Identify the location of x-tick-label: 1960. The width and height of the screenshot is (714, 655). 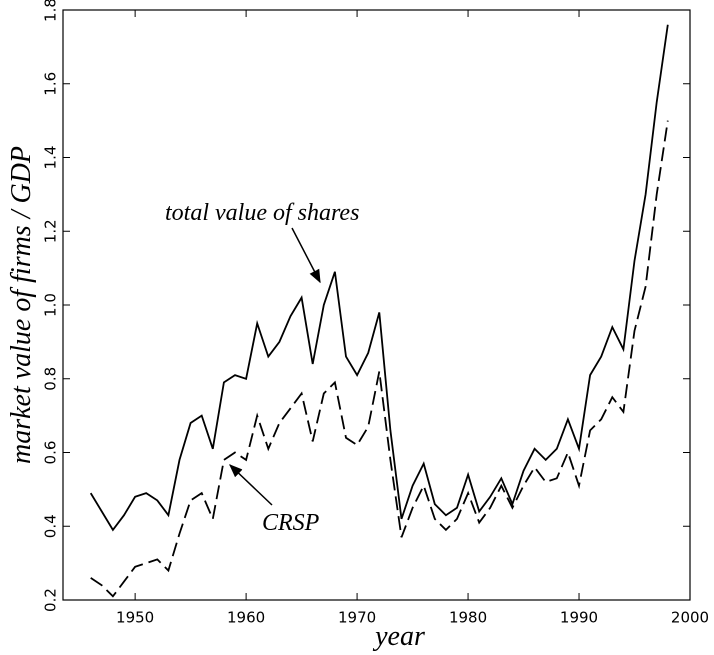
(246, 618).